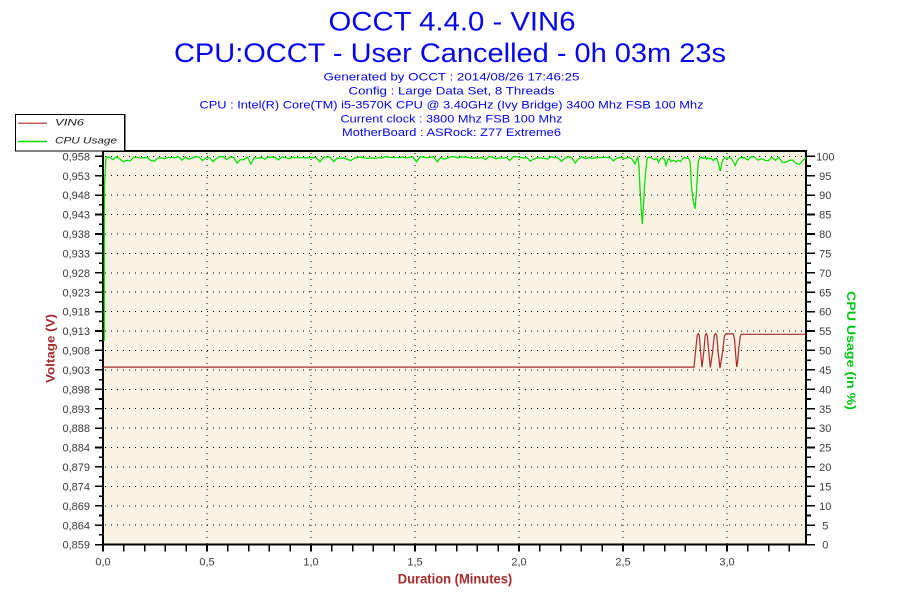 This screenshot has height=600, width=900. Describe the element at coordinates (825, 526) in the screenshot. I see `svg-text: 5` at that location.